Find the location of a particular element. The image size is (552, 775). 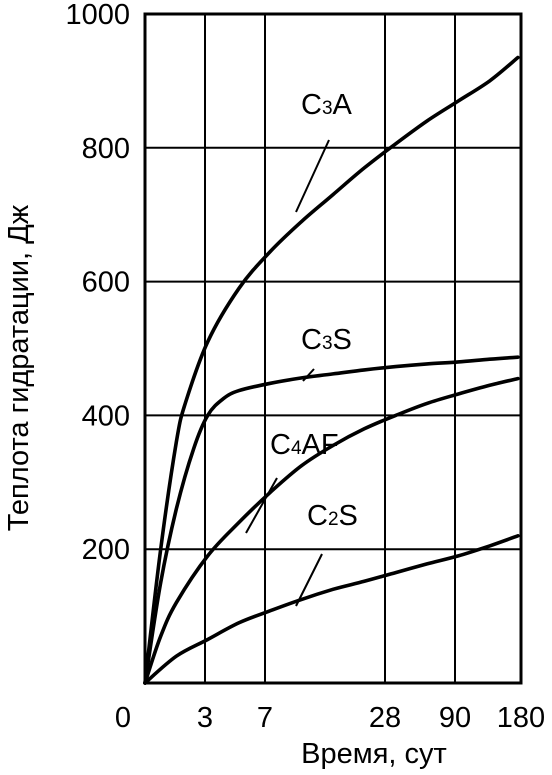

y-tick-label: 1000 is located at coordinates (97, 15).